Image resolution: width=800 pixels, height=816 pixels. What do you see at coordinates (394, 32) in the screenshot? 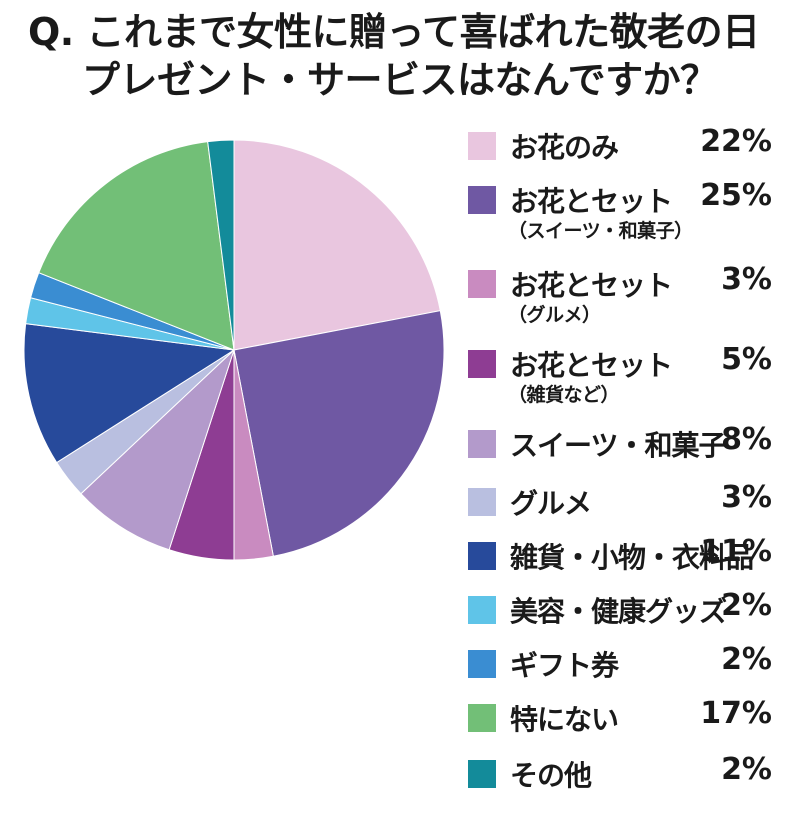
I see `chart-title-line1: Q. これまで女性に贈って喜ばれた敬老の日` at bounding box center [394, 32].